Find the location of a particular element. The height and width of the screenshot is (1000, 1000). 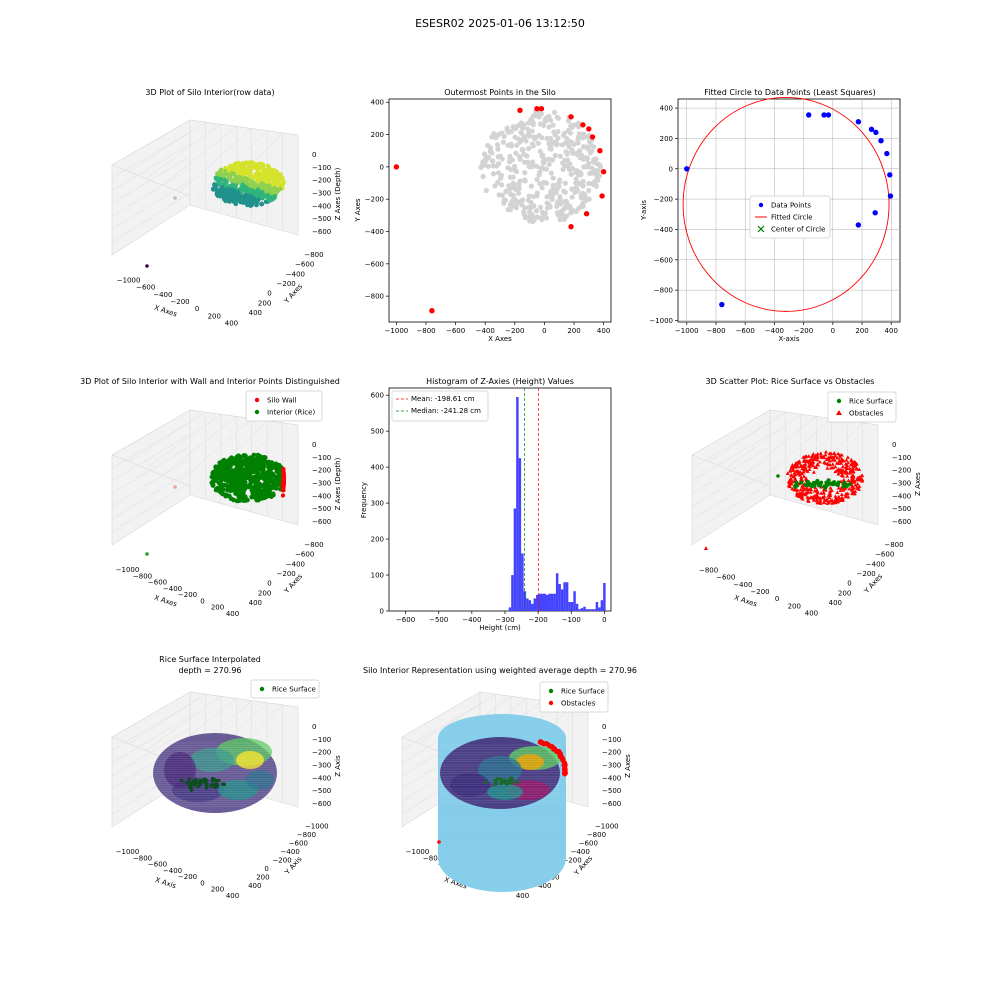

raw3d-xtick-label: −1000 is located at coordinates (129, 281).